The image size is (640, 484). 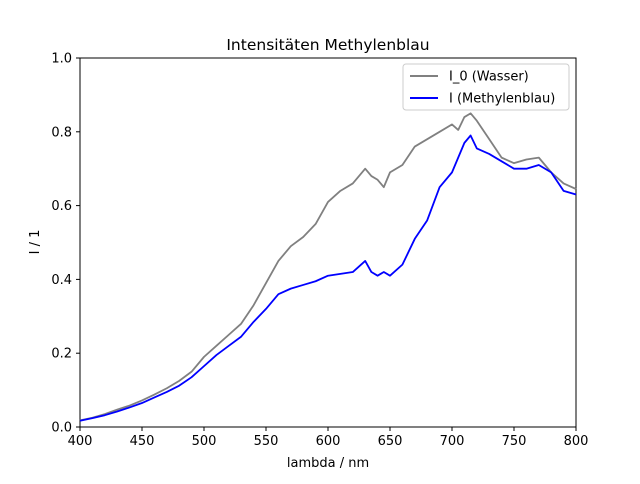 What do you see at coordinates (35, 242) in the screenshot?
I see `y-axis-label: I / 1` at bounding box center [35, 242].